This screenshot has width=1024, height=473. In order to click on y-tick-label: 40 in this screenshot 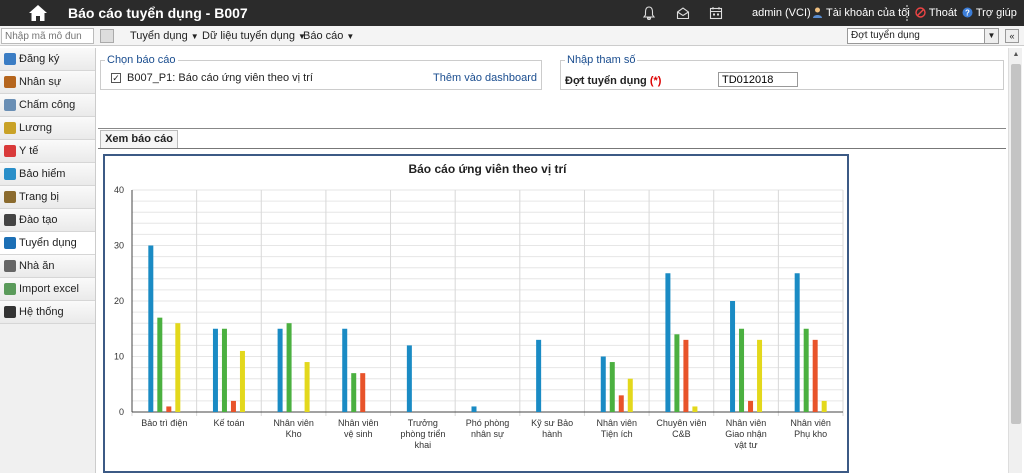, I will do `click(119, 190)`.